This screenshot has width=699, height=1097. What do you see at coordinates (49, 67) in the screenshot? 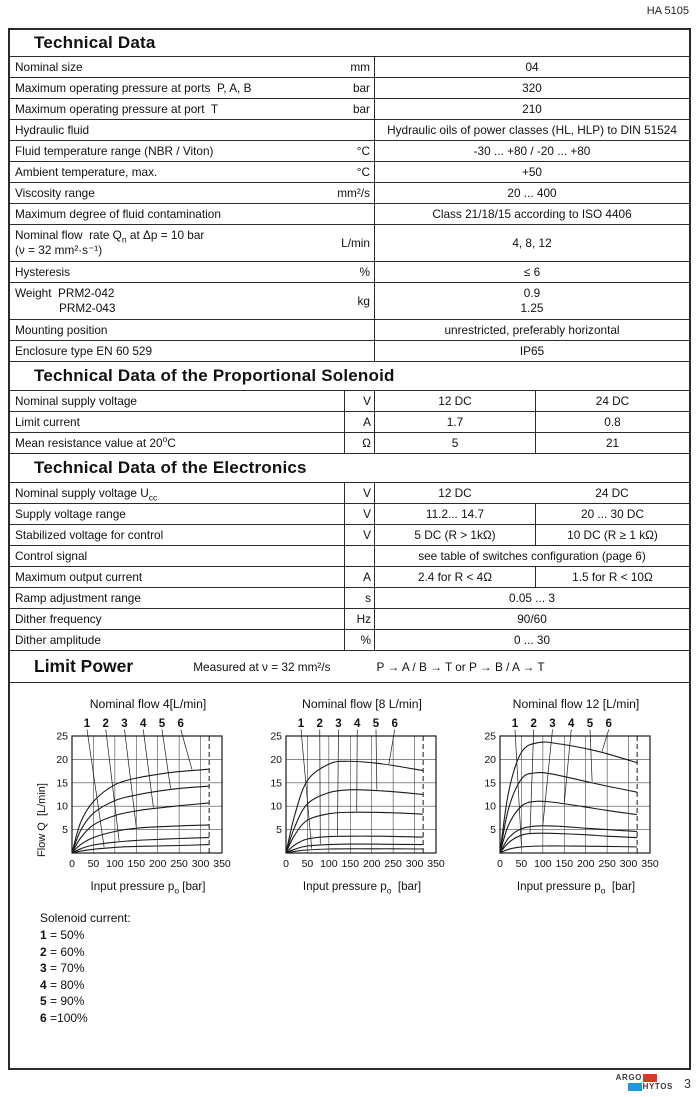
I see `row-label: Nominal size` at bounding box center [49, 67].